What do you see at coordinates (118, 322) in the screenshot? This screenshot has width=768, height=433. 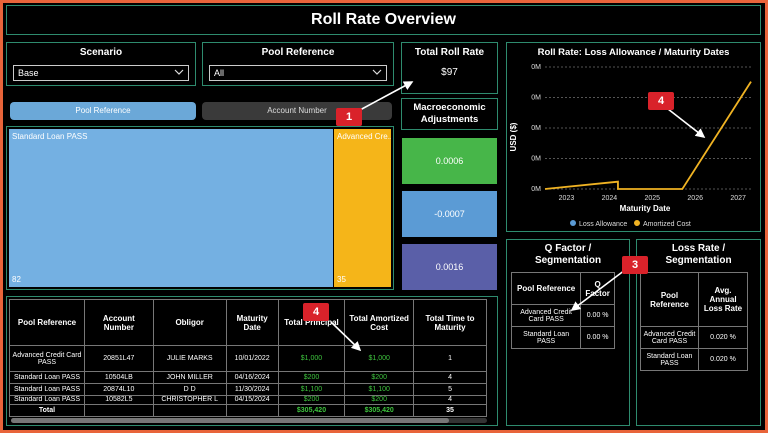 I see `column-header: Account Number` at bounding box center [118, 322].